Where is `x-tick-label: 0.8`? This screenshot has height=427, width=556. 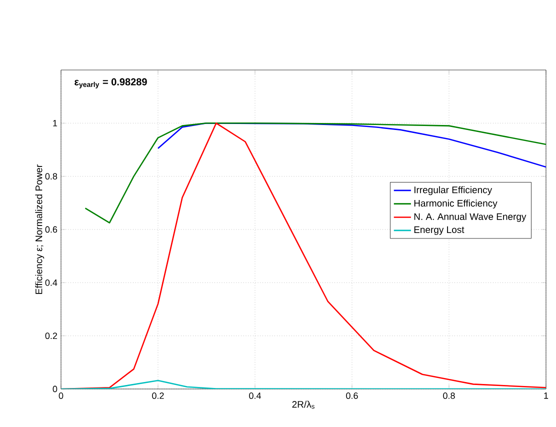
x-tick-label: 0.8 is located at coordinates (449, 395).